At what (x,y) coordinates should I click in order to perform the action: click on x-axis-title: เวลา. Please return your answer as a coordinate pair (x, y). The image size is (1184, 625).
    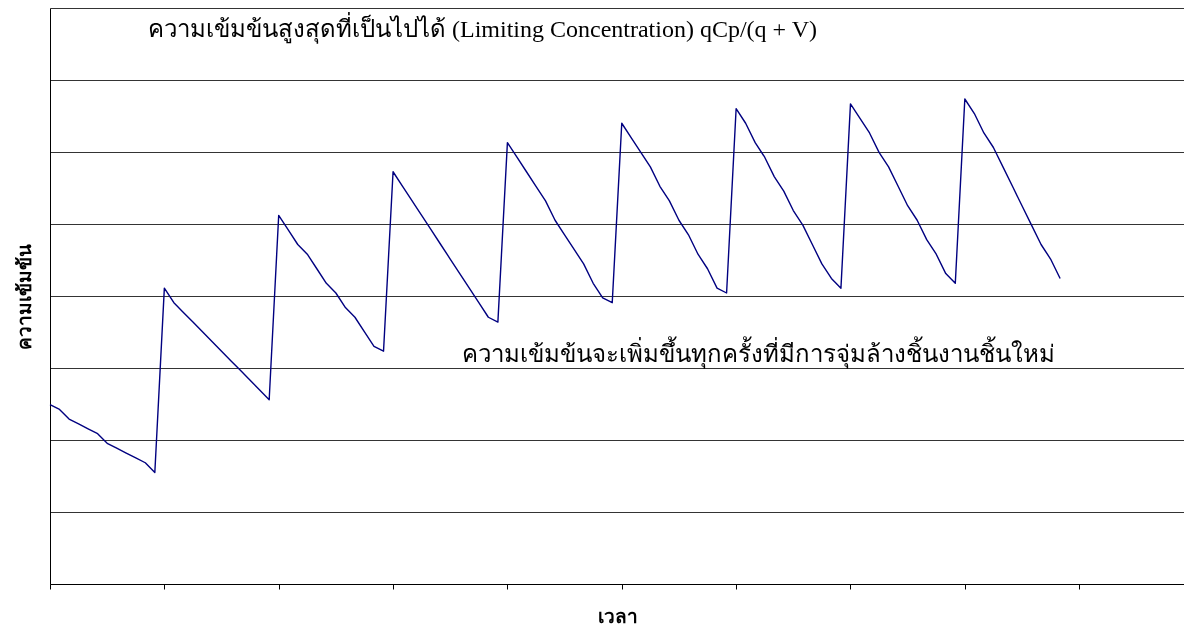
    Looking at the image, I should click on (617, 615).